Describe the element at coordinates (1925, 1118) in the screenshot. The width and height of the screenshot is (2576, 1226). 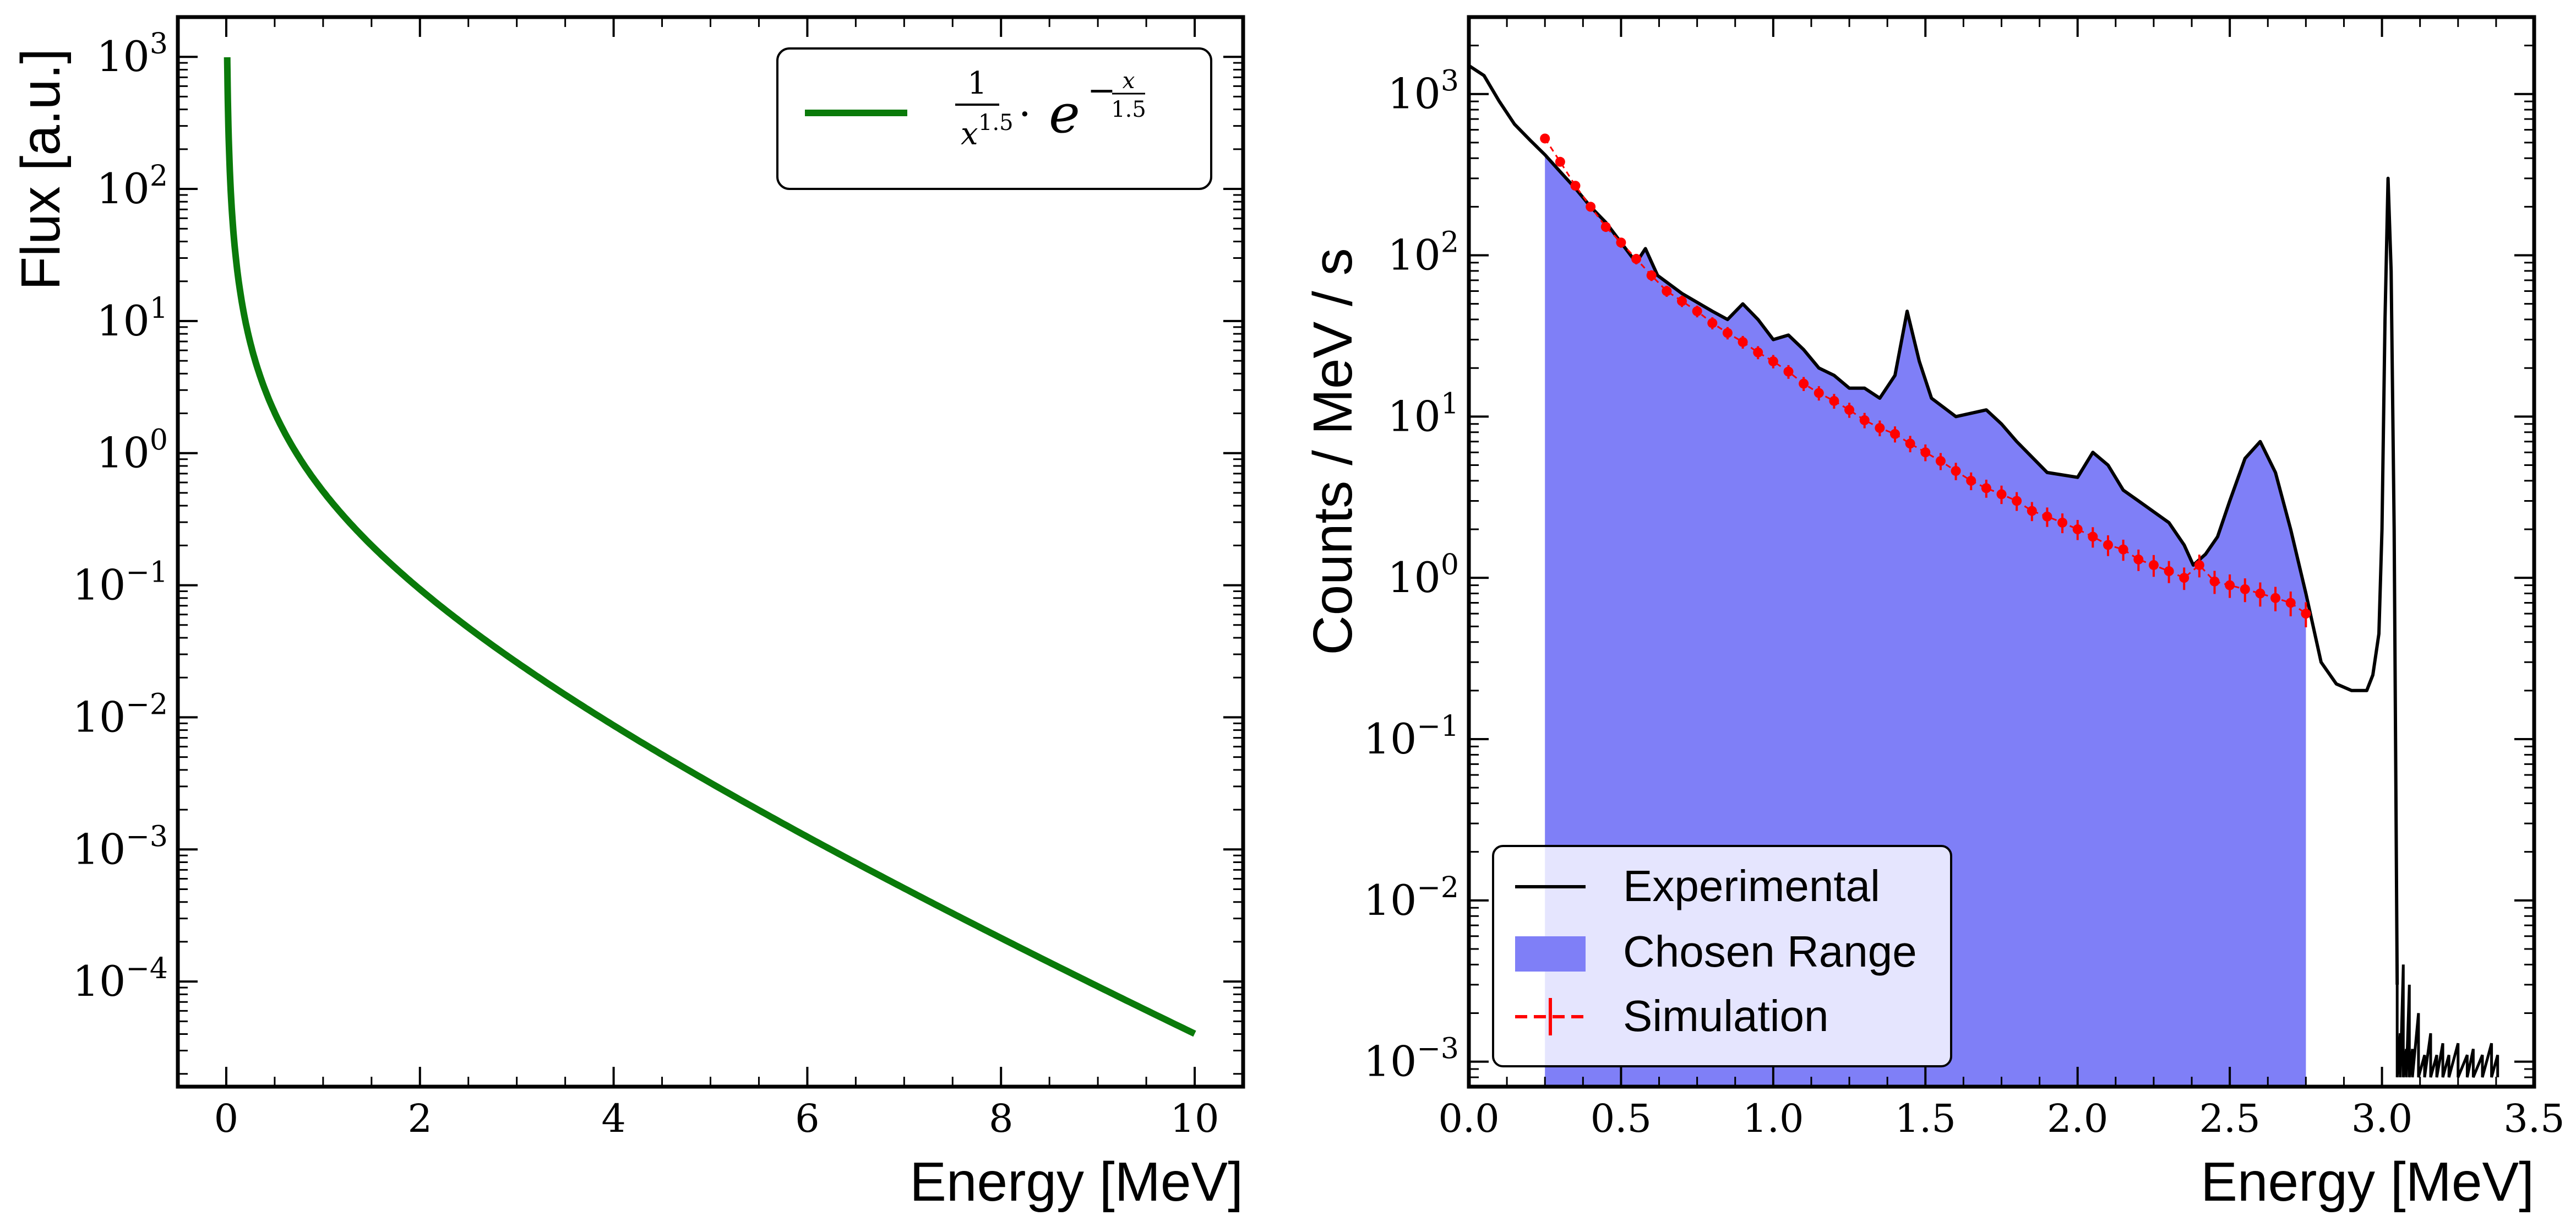
I see `right-x-tick-label: 1.5` at that location.